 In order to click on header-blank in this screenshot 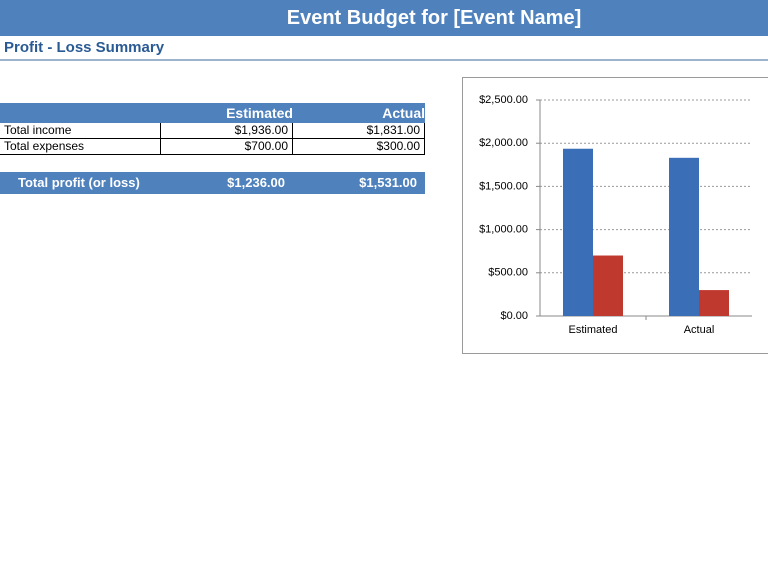, I will do `click(80, 113)`.